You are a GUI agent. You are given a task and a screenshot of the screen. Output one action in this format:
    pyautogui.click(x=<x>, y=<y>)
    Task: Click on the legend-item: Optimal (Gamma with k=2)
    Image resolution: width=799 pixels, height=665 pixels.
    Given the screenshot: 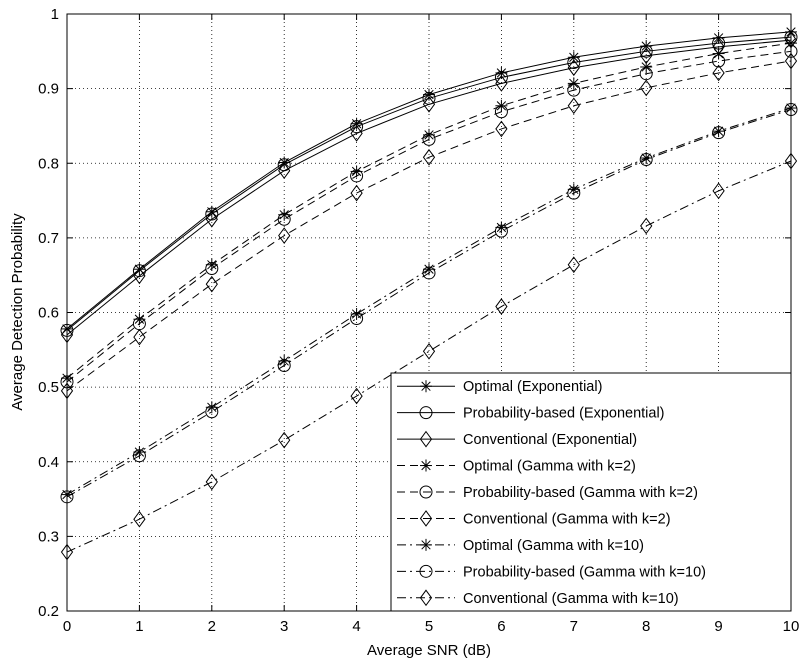 What is the action you would take?
    pyautogui.click(x=516, y=467)
    